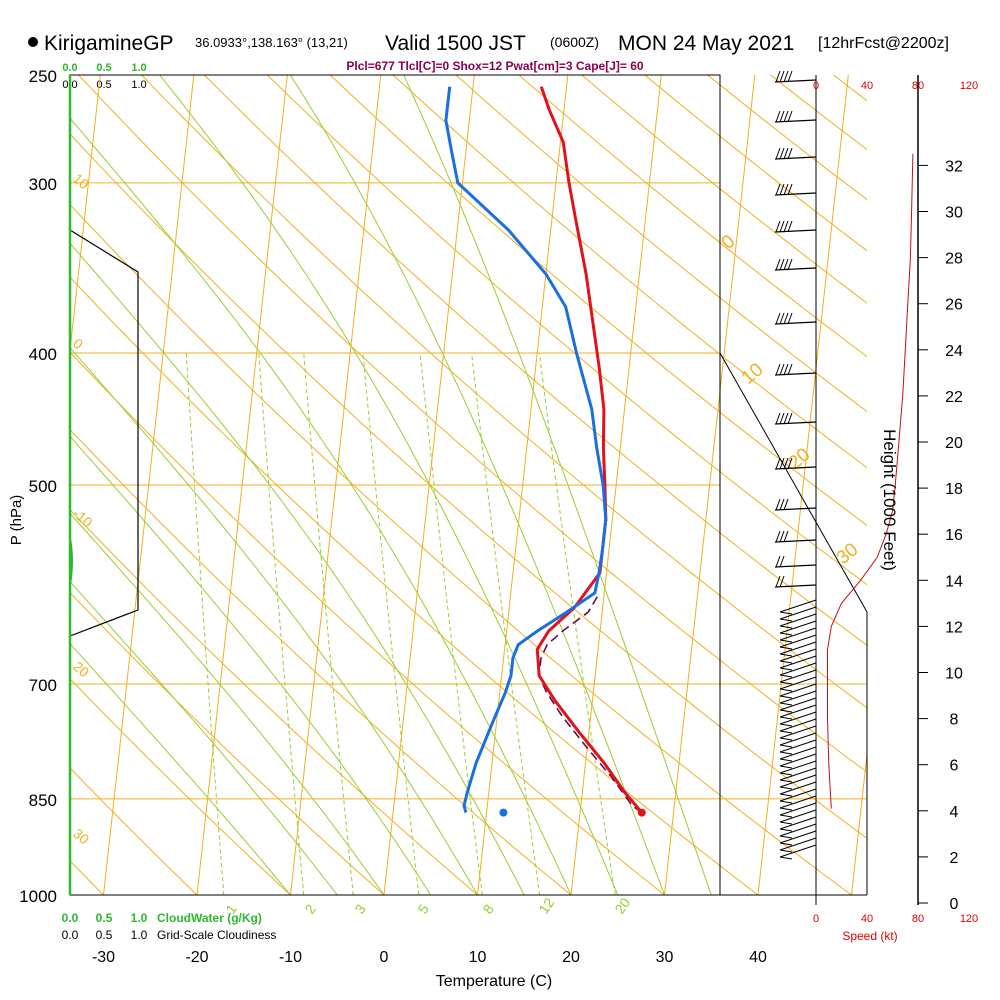  I want to click on height-tick-label: 2, so click(954, 858).